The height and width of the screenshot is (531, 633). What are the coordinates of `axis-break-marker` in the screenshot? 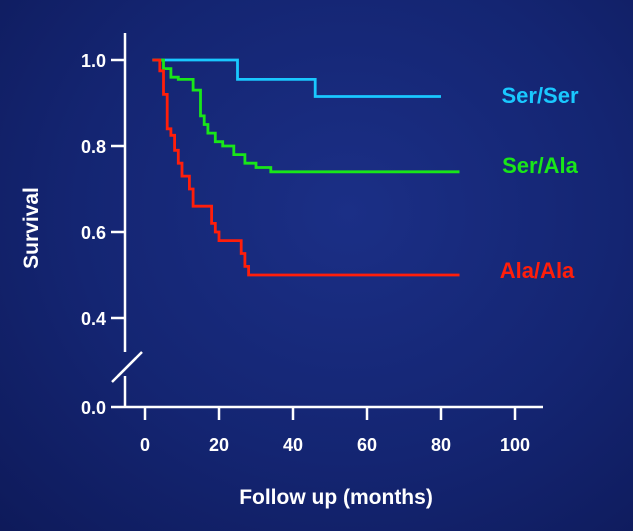 It's located at (127, 367).